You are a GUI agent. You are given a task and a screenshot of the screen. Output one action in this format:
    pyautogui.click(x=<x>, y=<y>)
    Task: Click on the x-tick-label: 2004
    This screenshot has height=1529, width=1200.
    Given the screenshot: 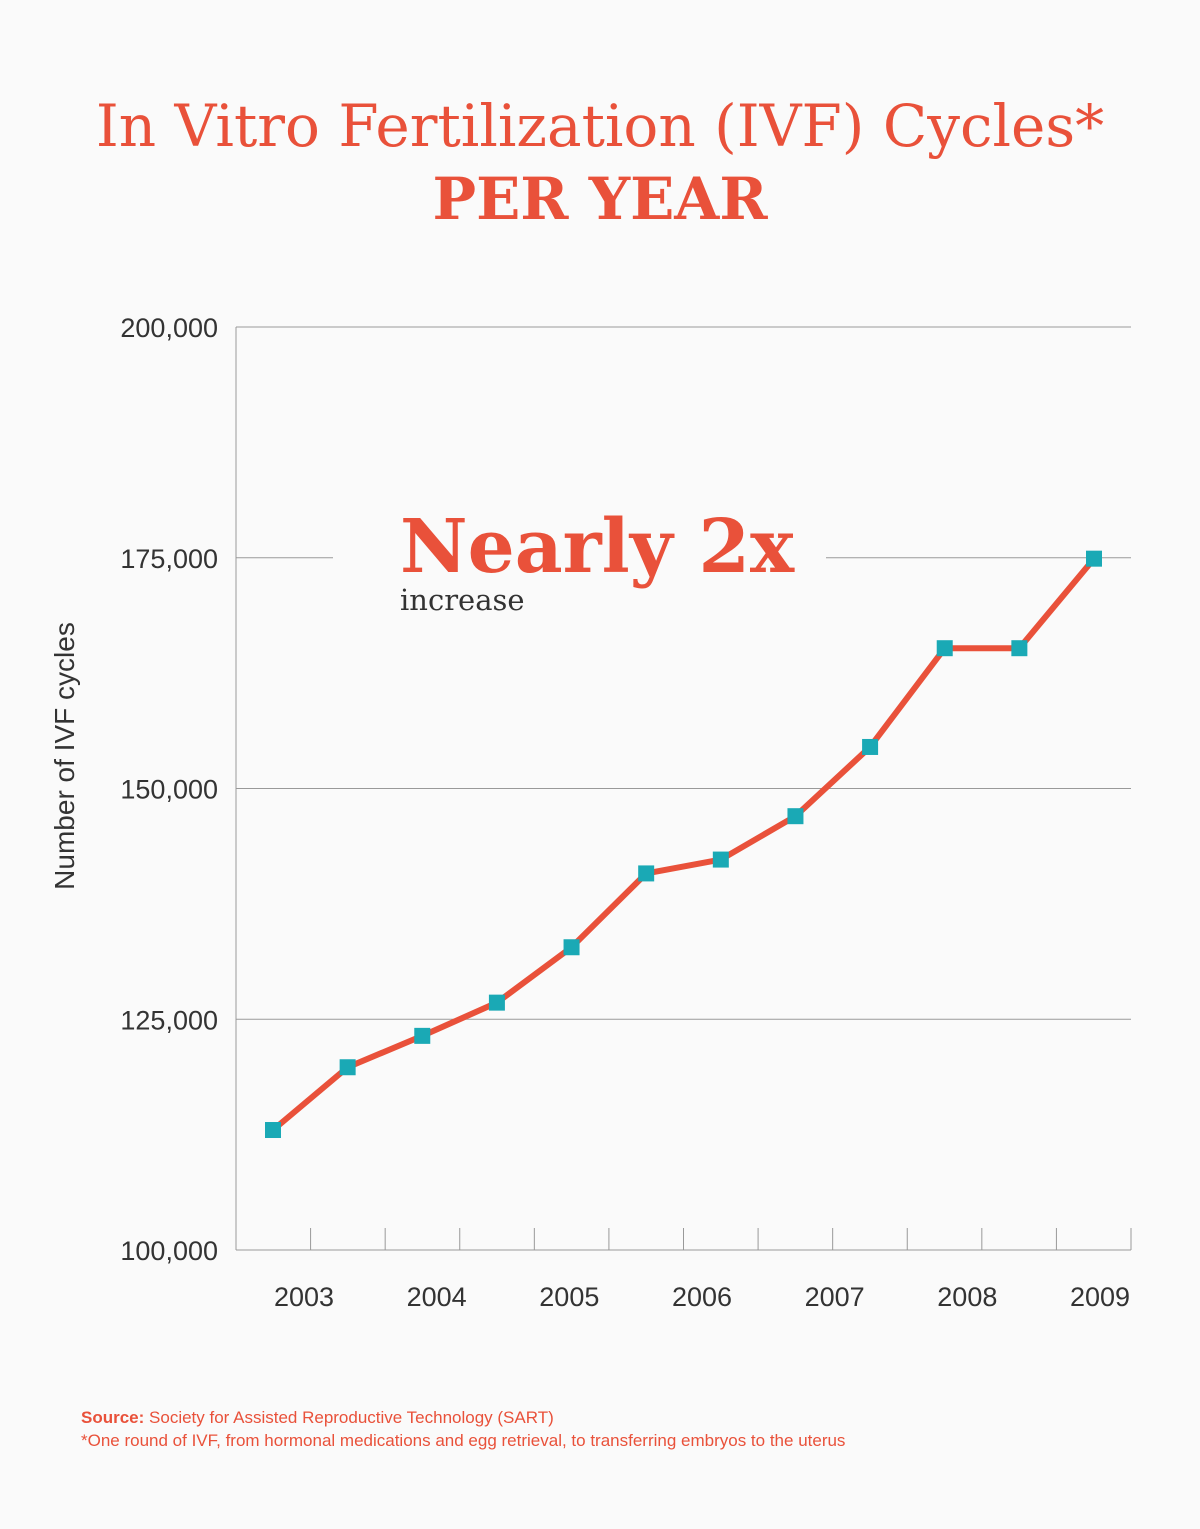 What is the action you would take?
    pyautogui.click(x=437, y=1297)
    